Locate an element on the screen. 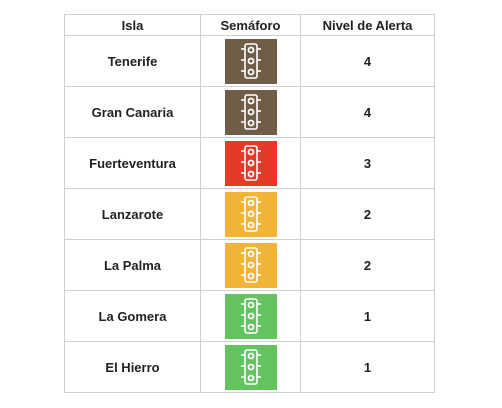 This screenshot has width=502, height=408. header-semaforo: Semáforo is located at coordinates (250, 25).